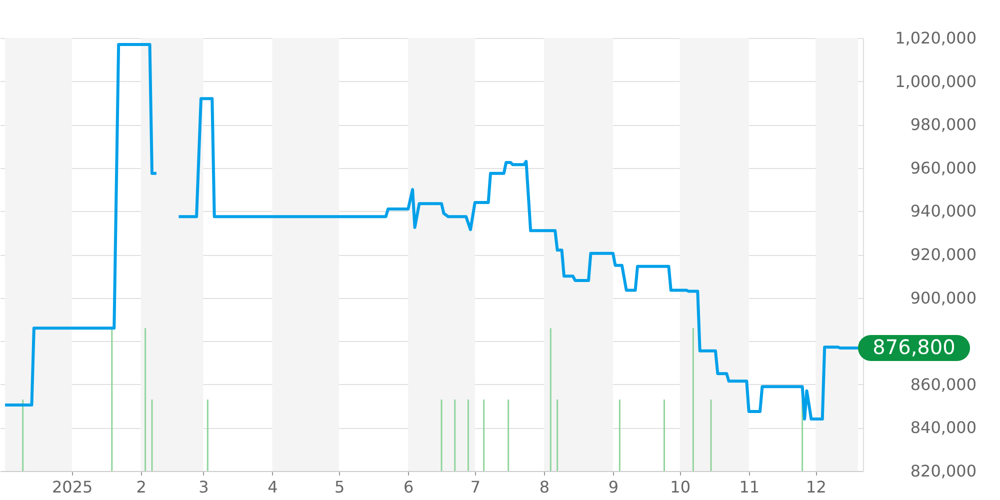  What do you see at coordinates (935, 38) in the screenshot?
I see `y-tick-label: 1,020,000` at bounding box center [935, 38].